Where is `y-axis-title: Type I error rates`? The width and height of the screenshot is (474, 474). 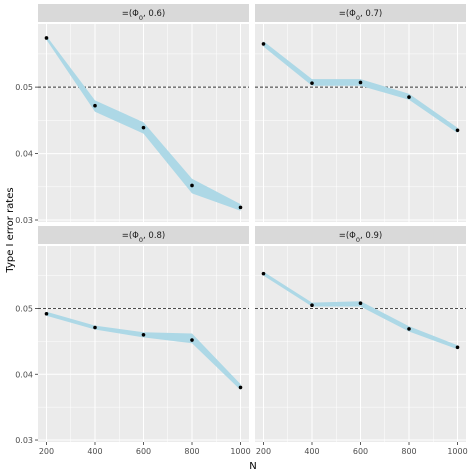 y-axis-title: Type I error rates is located at coordinates (10, 230).